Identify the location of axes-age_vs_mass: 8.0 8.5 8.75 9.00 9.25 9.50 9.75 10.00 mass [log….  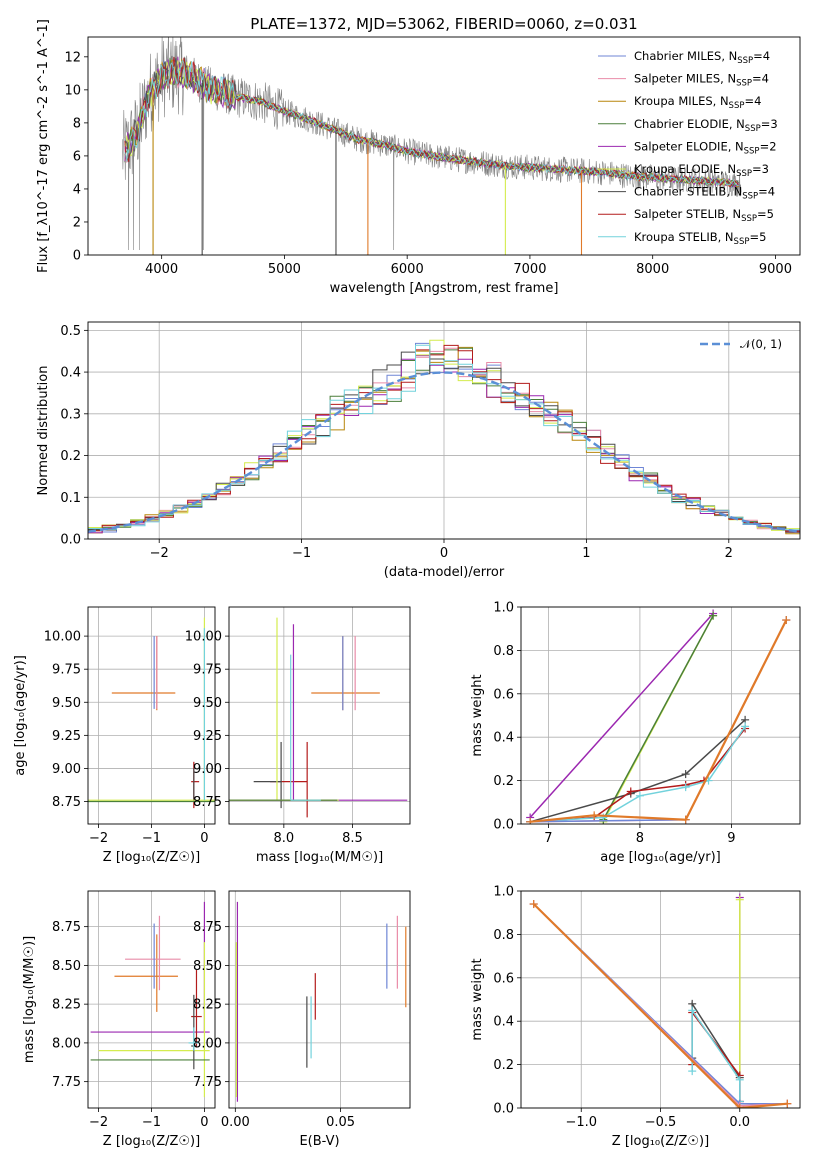
(298, 735).